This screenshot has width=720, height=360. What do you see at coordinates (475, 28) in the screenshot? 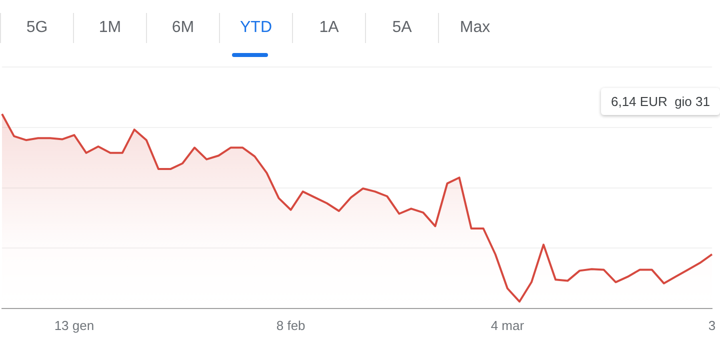
I see `text: Max` at bounding box center [475, 28].